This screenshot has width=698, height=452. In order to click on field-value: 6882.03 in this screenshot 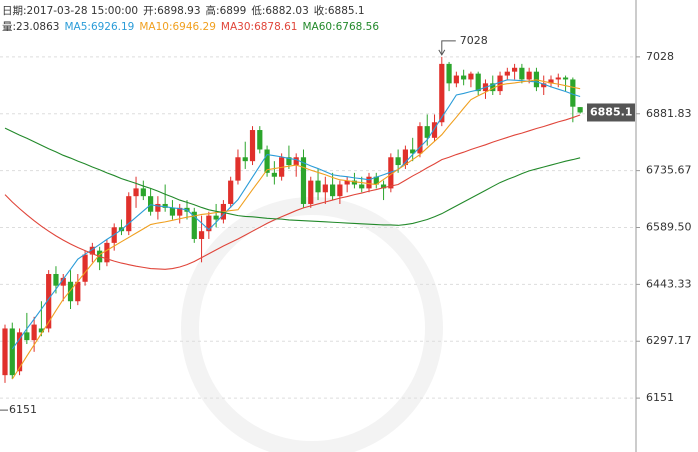, I will do `click(287, 11)`.